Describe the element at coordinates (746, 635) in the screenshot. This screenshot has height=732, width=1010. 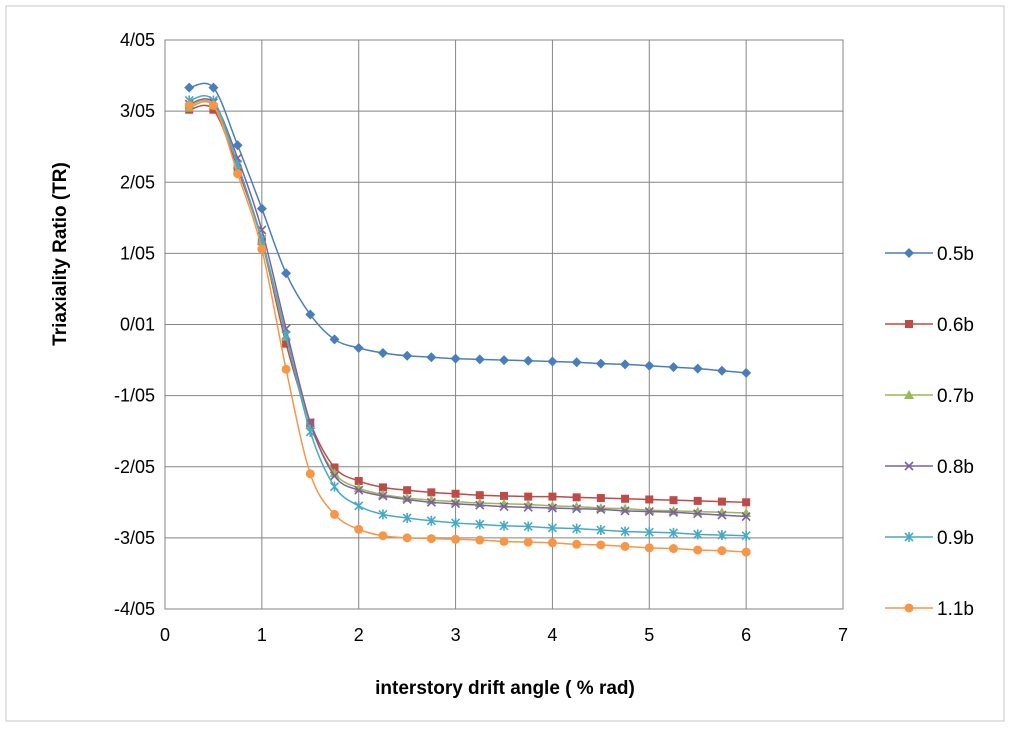
I see `x-tick-label: 6` at that location.